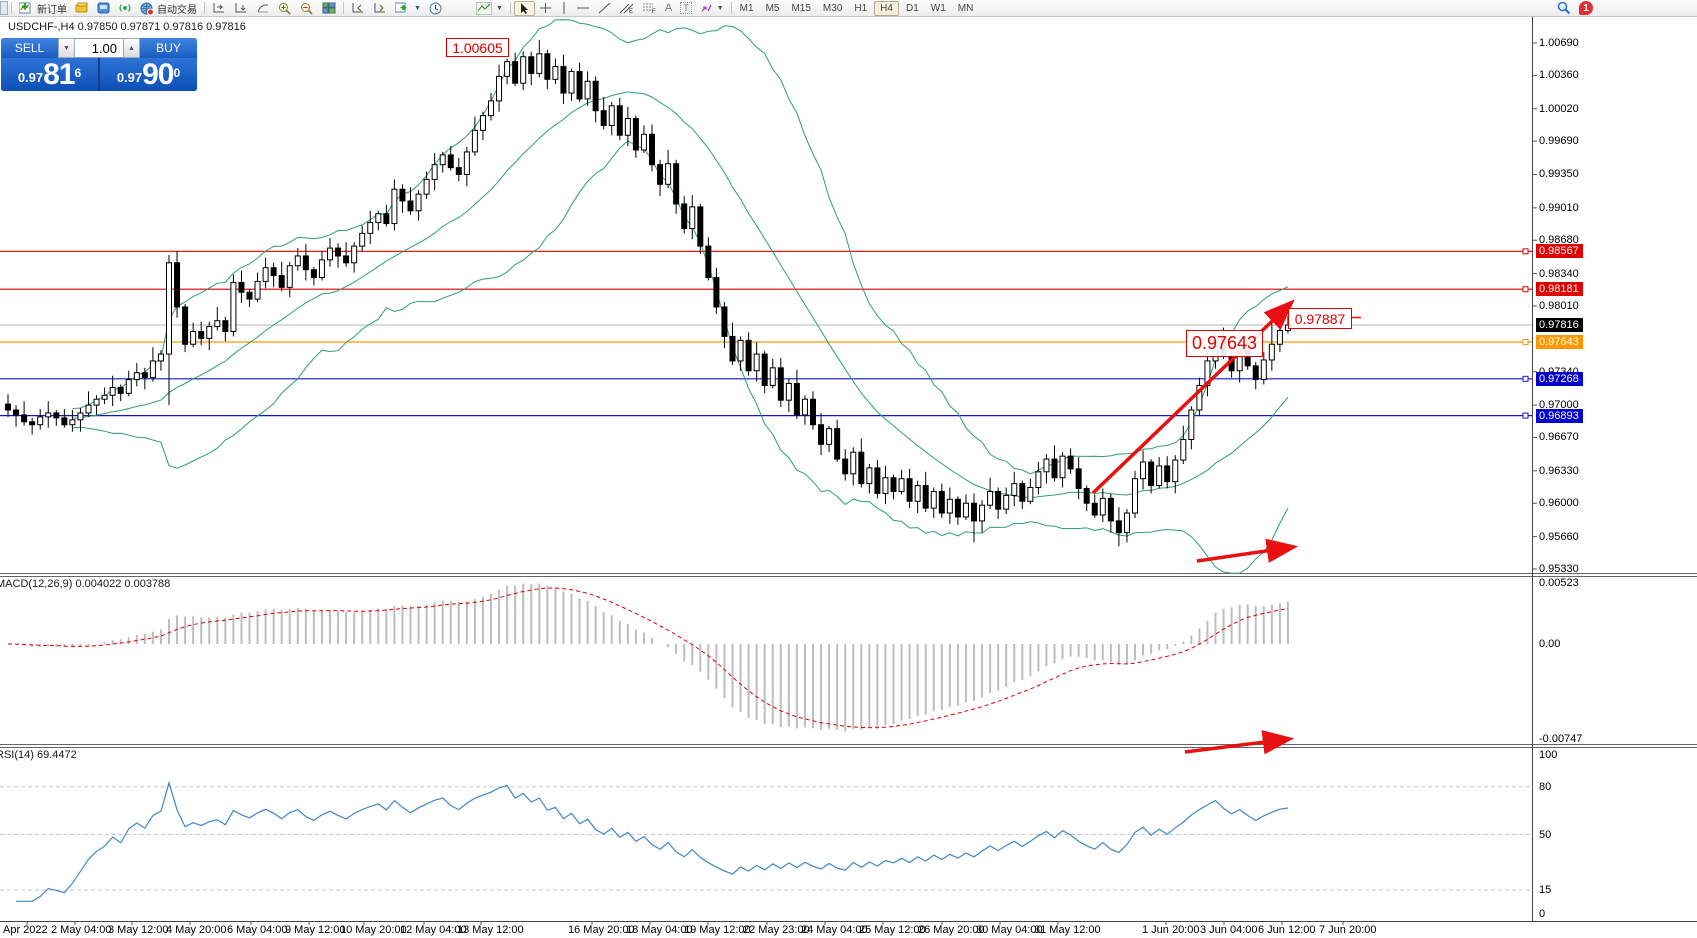 This screenshot has height=938, width=1697. Describe the element at coordinates (477, 47) in the screenshot. I see `price-annotation-1.00605: 1.00605` at that location.